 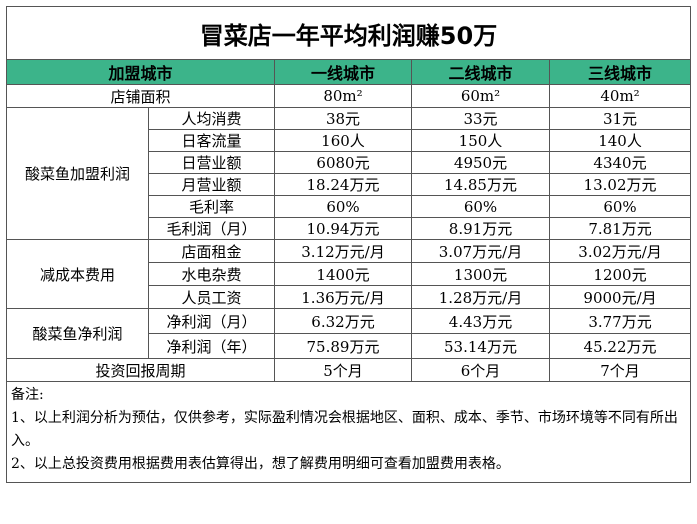 I want to click on row-label-payback: 投资回报周期, so click(x=140, y=370).